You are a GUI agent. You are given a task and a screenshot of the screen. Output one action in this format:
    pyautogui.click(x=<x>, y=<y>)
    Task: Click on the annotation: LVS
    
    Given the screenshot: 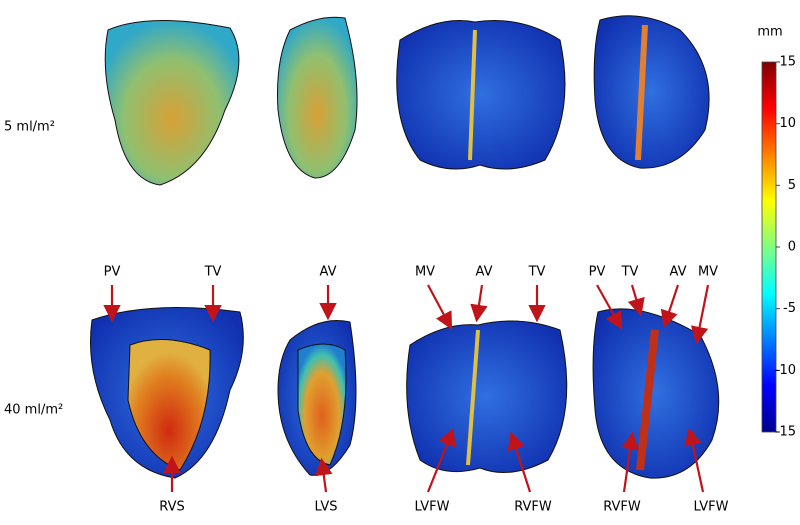 What is the action you would take?
    pyautogui.click(x=326, y=507)
    